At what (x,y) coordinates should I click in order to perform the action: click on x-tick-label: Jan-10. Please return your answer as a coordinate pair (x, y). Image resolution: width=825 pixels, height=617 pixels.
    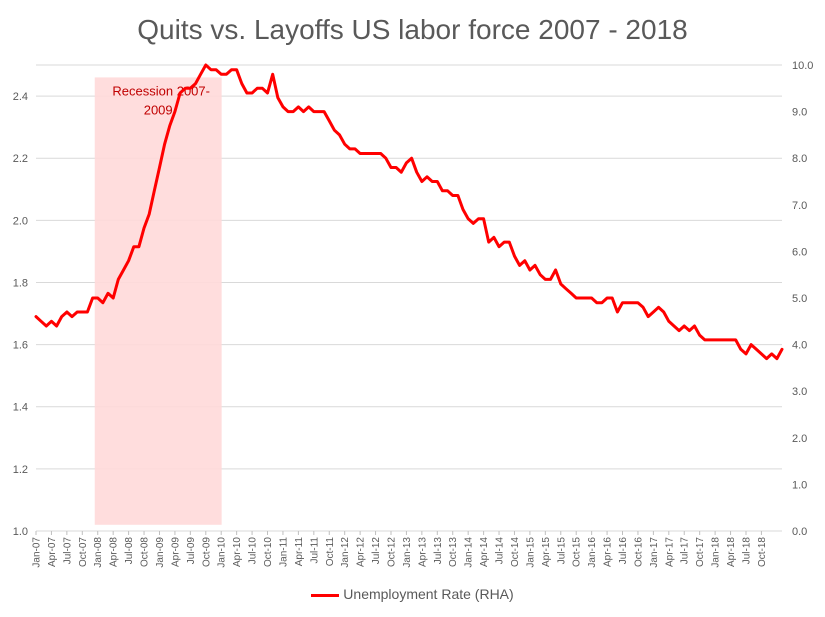
    Looking at the image, I should click on (222, 552).